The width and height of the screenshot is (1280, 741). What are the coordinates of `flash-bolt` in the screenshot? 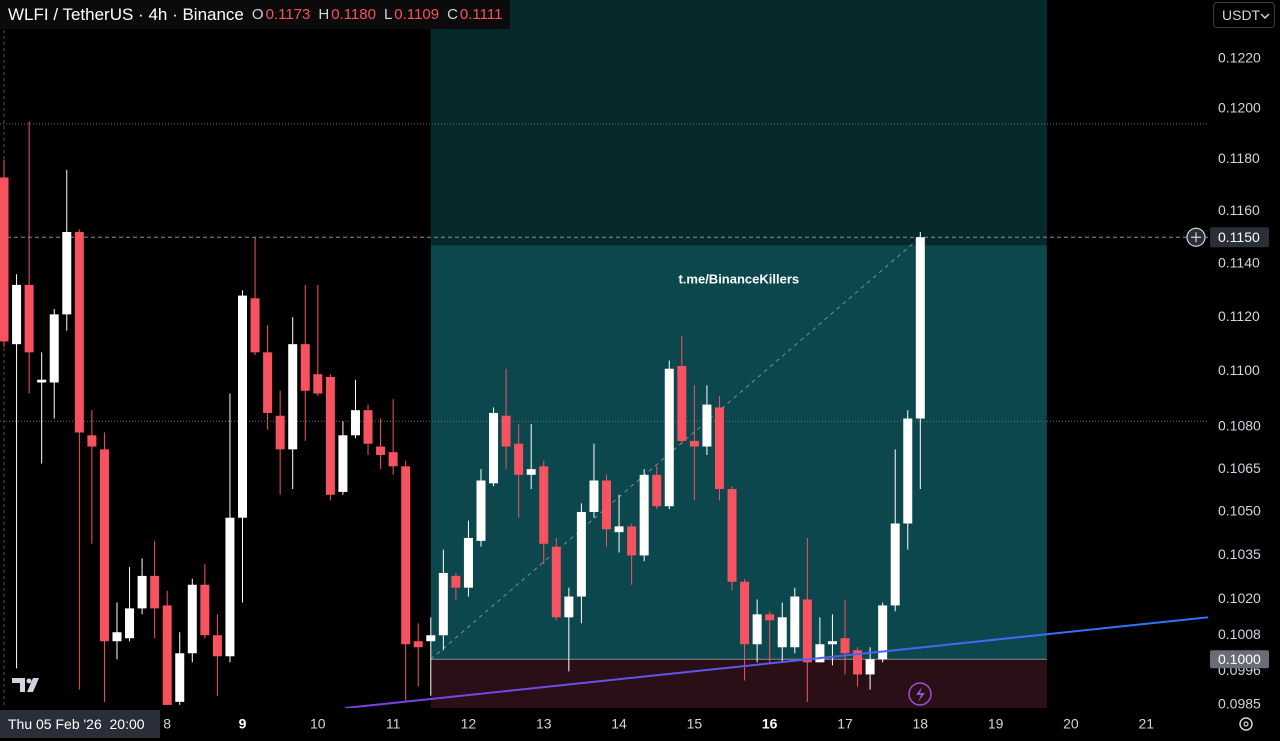 It's located at (920, 694).